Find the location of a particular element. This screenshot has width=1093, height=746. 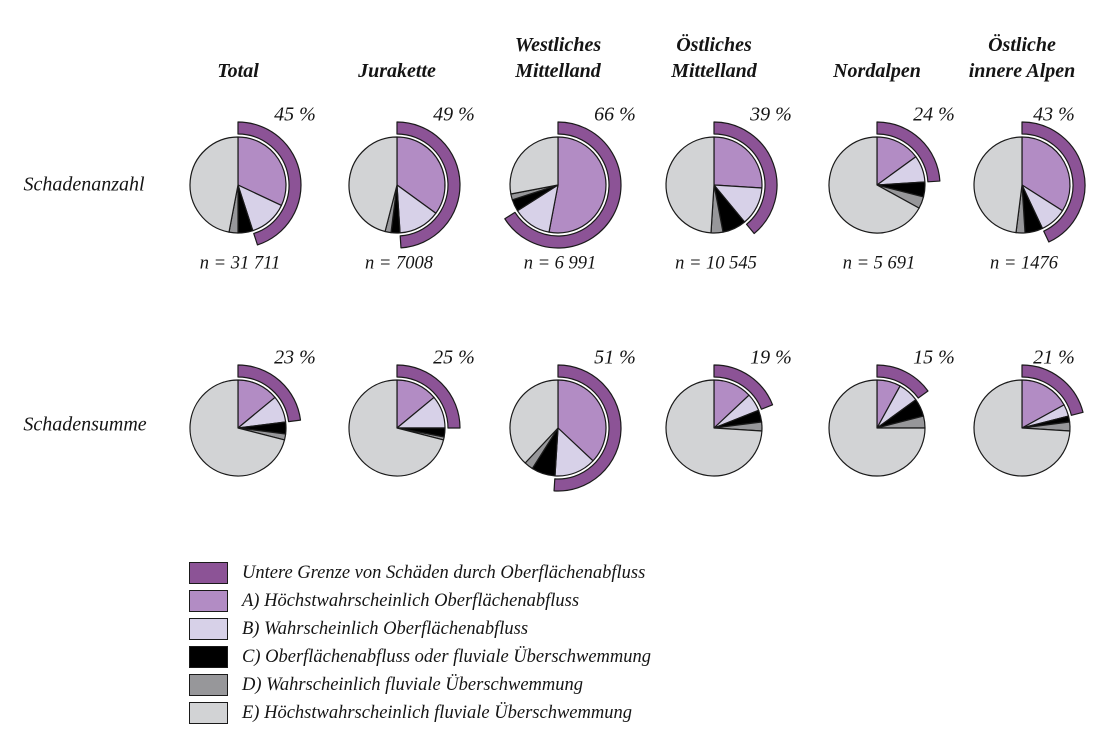

pie-schadenanzahl-nordalpen is located at coordinates (884, 177).